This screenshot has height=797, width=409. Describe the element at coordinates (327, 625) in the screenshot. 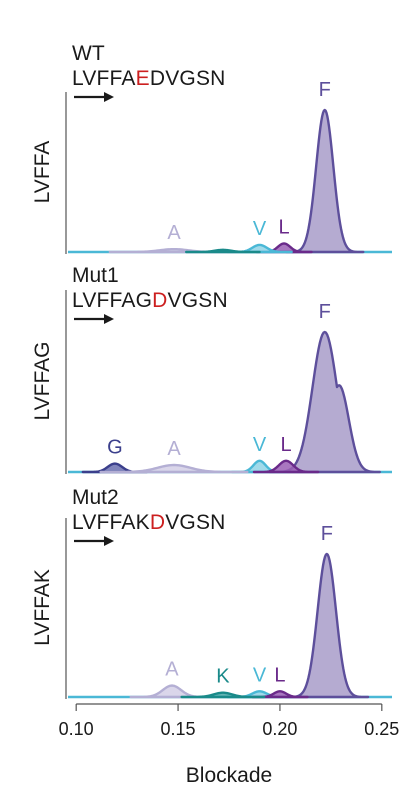

I see `panel-3-peak-f` at that location.